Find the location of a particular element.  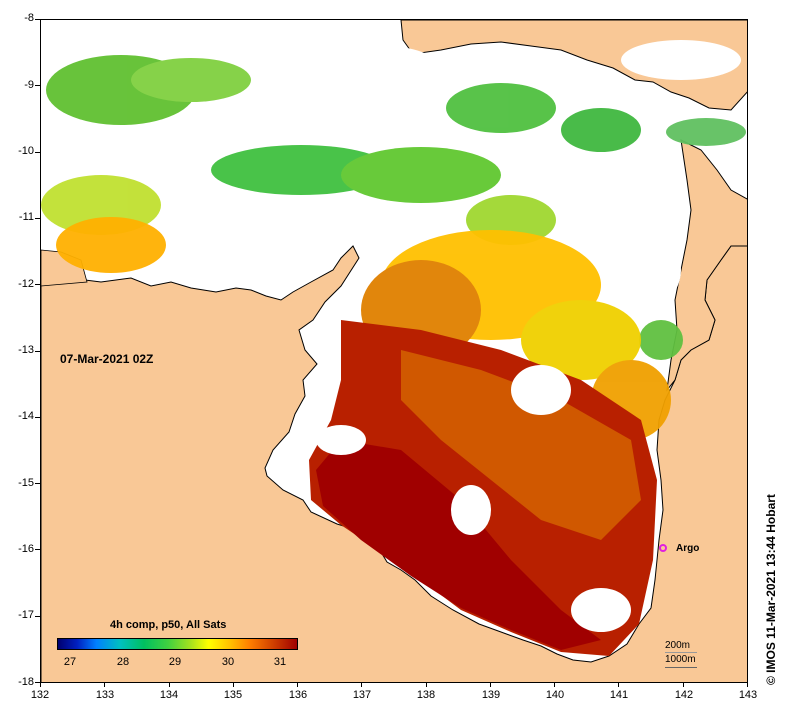

x-tick-label: 134 is located at coordinates (169, 695).